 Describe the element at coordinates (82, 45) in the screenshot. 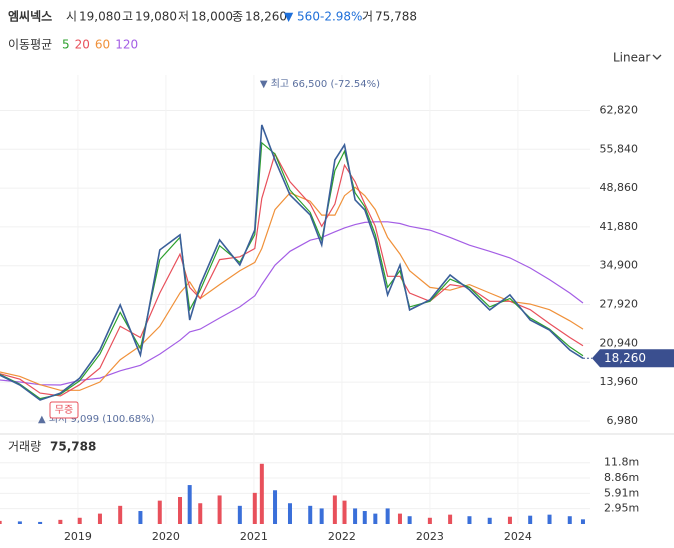

I see `ma-legend: 20` at that location.